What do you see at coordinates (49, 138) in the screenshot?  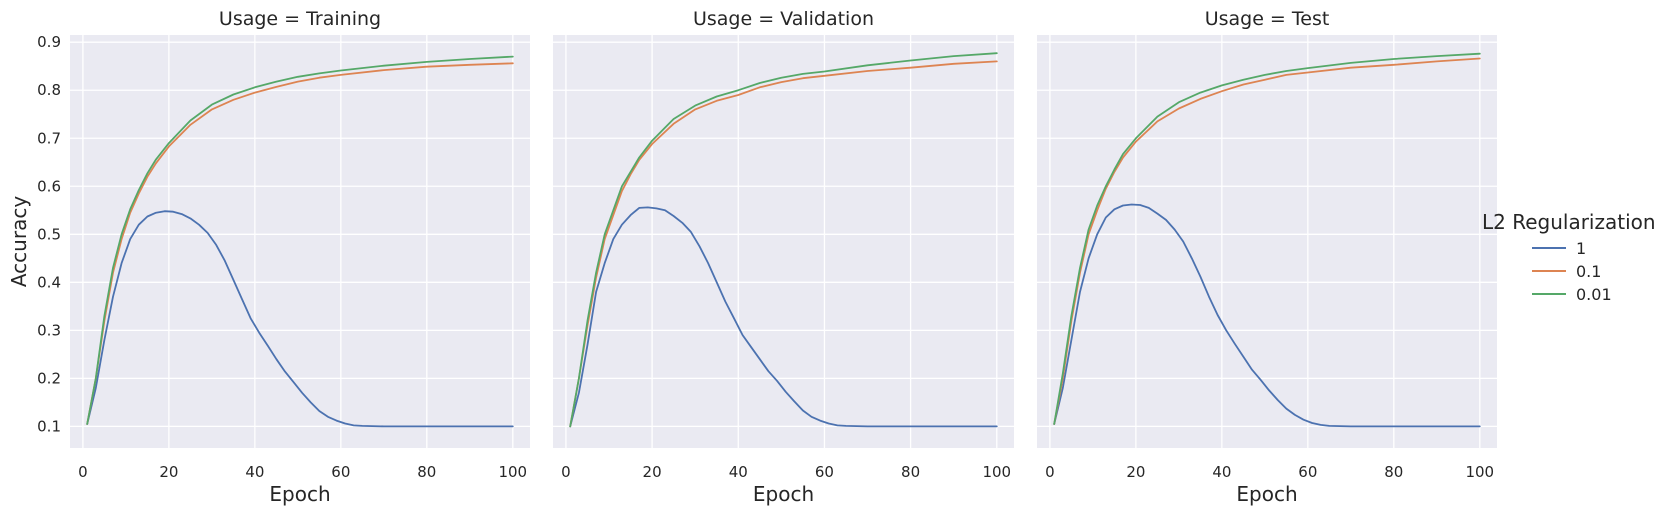 I see `y-tick-label: 0.7` at bounding box center [49, 138].